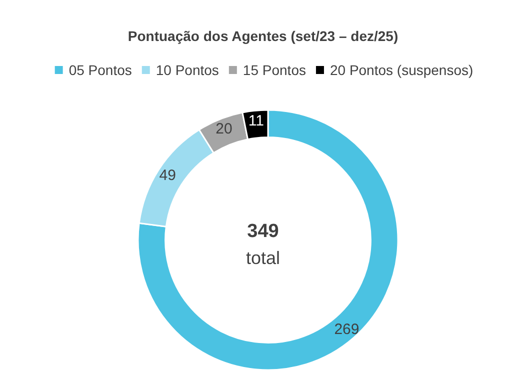  I want to click on text: total, so click(263, 258).